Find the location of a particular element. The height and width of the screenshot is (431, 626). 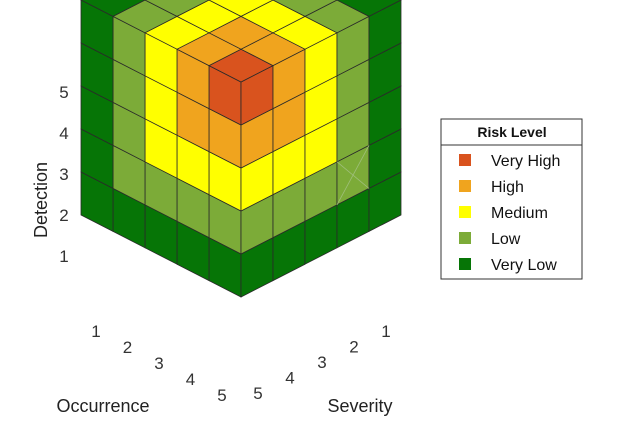

legend-item-label: Low is located at coordinates (506, 239).